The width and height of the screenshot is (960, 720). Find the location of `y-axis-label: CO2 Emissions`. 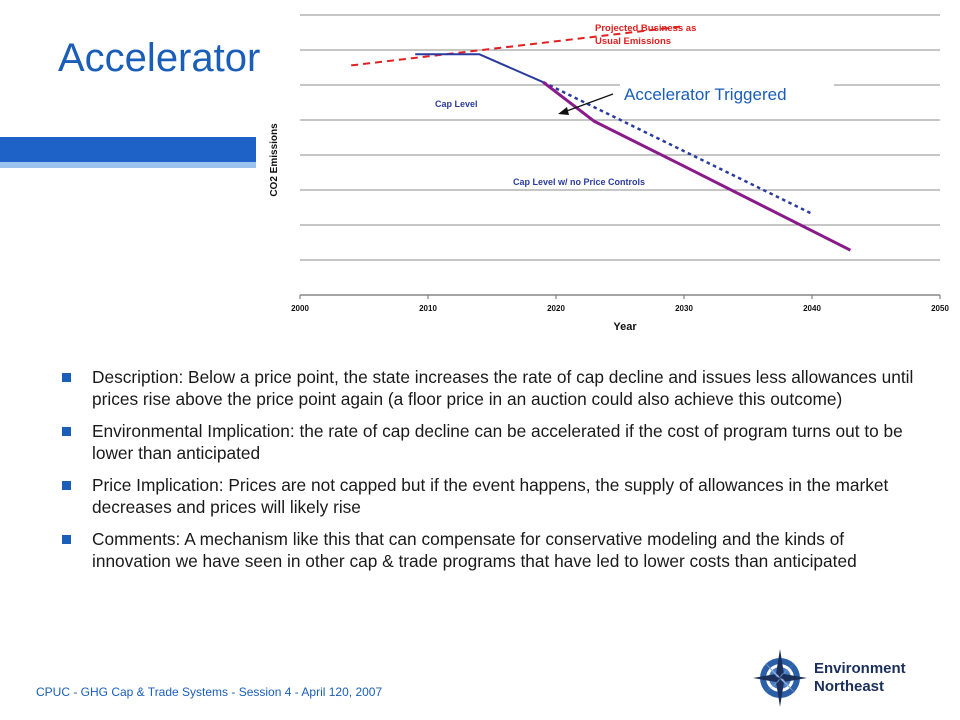

y-axis-label: CO2 Emissions is located at coordinates (274, 160).